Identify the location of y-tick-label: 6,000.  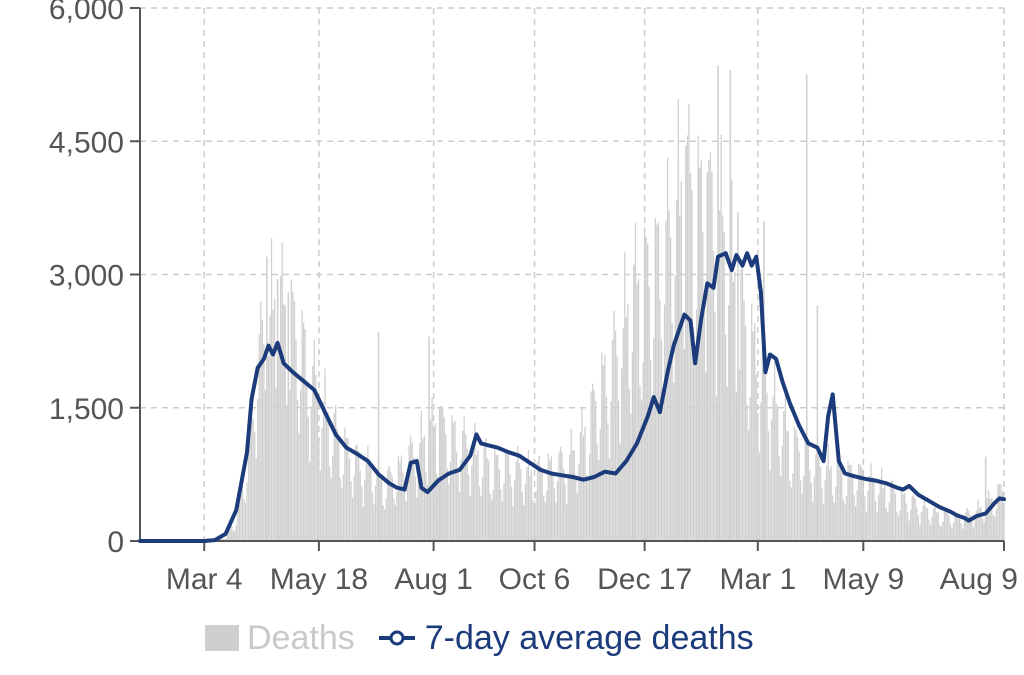
(86, 13).